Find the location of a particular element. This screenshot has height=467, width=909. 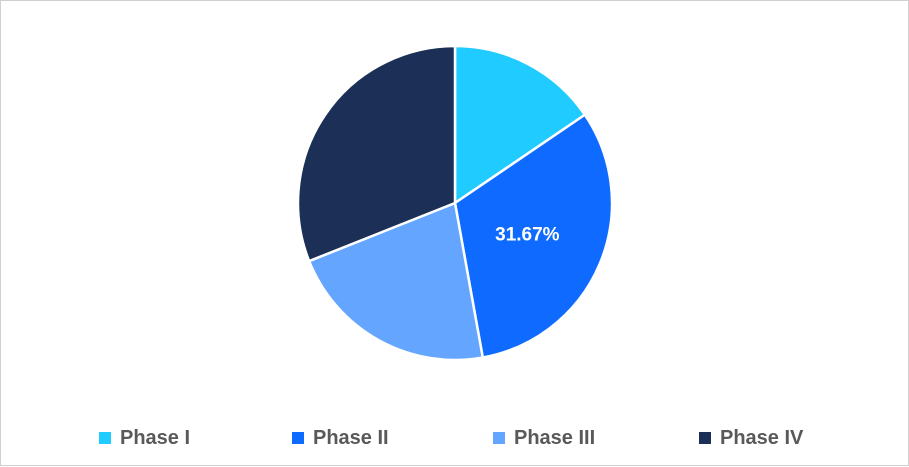

pie-slice-phase-ii is located at coordinates (533, 236).